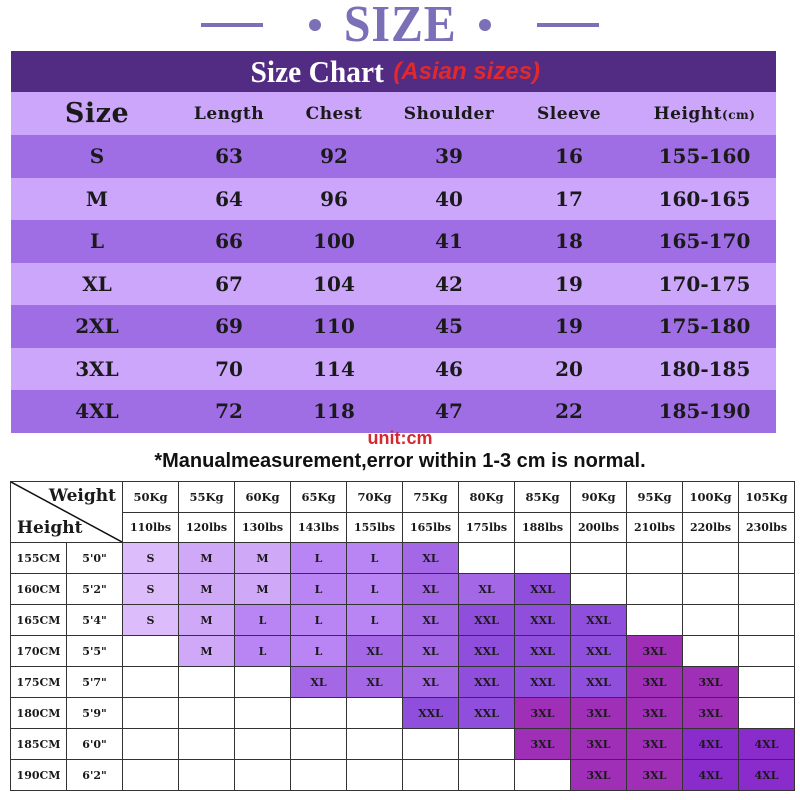 This screenshot has height=800, width=800. What do you see at coordinates (97, 156) in the screenshot?
I see `cell-size: S` at bounding box center [97, 156].